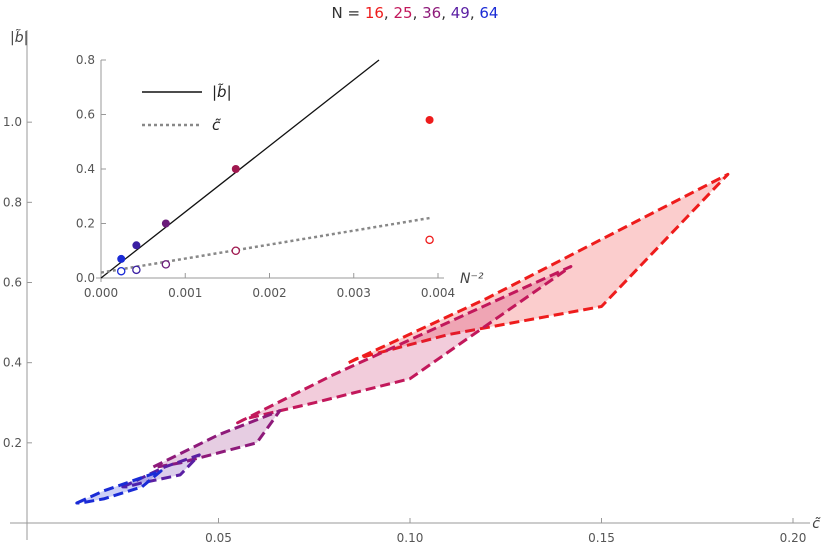 The height and width of the screenshot is (550, 830). I want to click on inset-x-axis-label: N⁻², so click(472, 279).